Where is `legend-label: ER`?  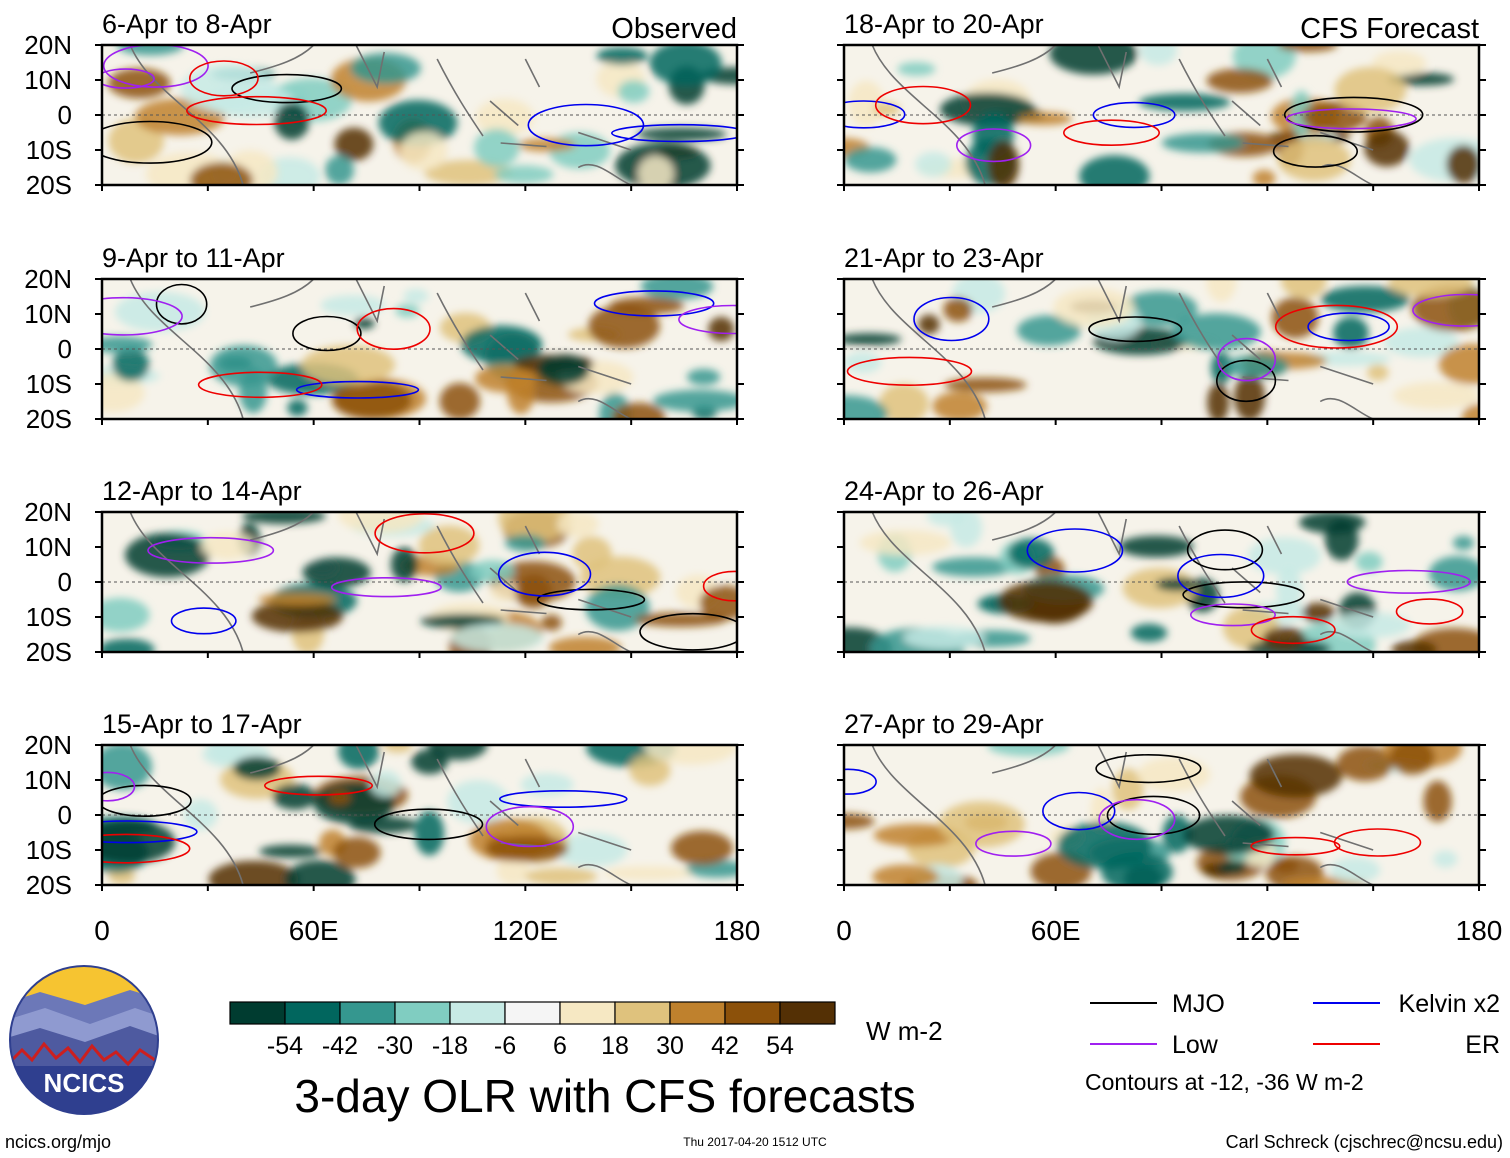 legend-label: ER is located at coordinates (1482, 1045).